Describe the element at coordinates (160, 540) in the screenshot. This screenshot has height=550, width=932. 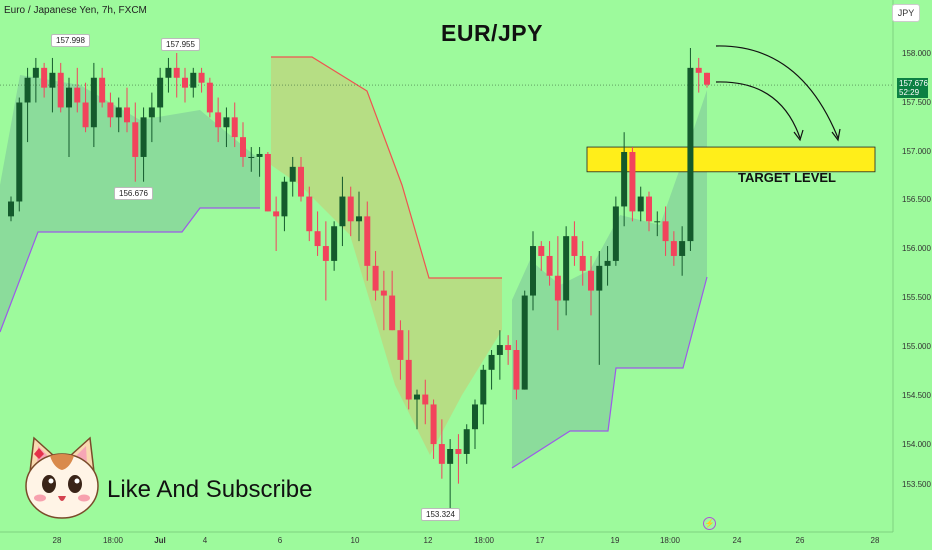
I see `x-tick-label: Jul` at that location.